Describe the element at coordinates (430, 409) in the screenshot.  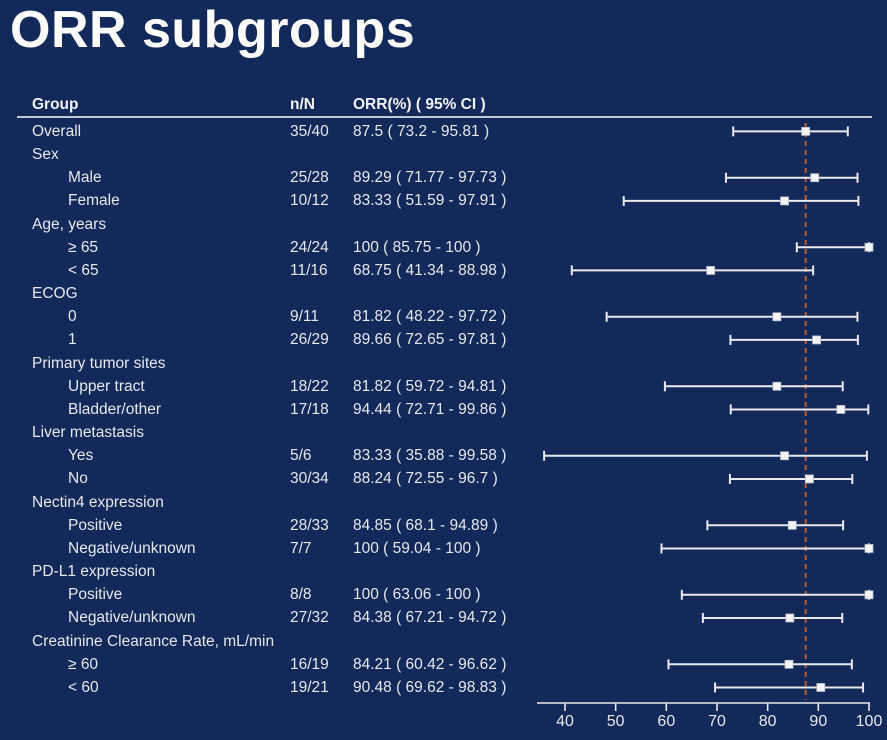
I see `orr-ci-value: 94.44 ( 72.71 - 99.86 )` at that location.